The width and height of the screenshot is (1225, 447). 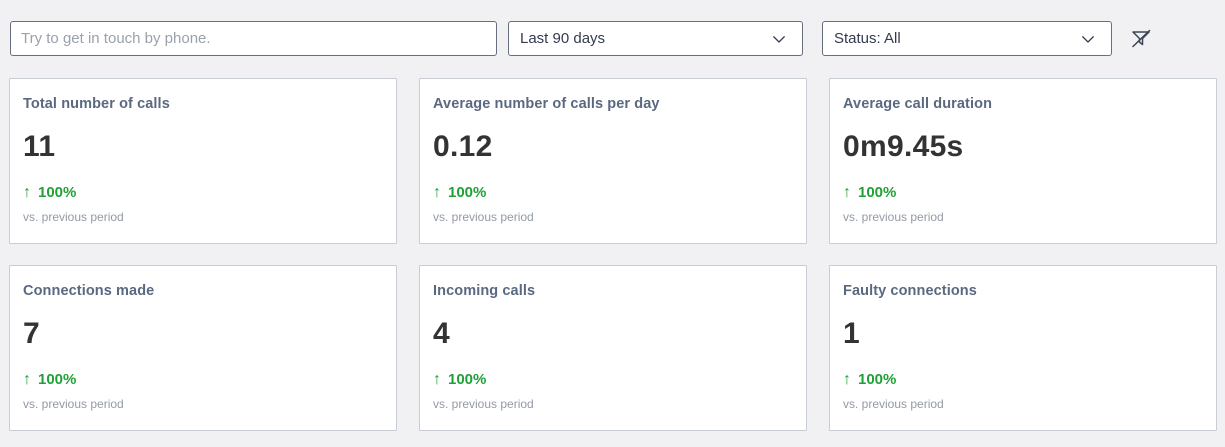 I want to click on status-dropdown-value: Status: All, so click(x=867, y=38).